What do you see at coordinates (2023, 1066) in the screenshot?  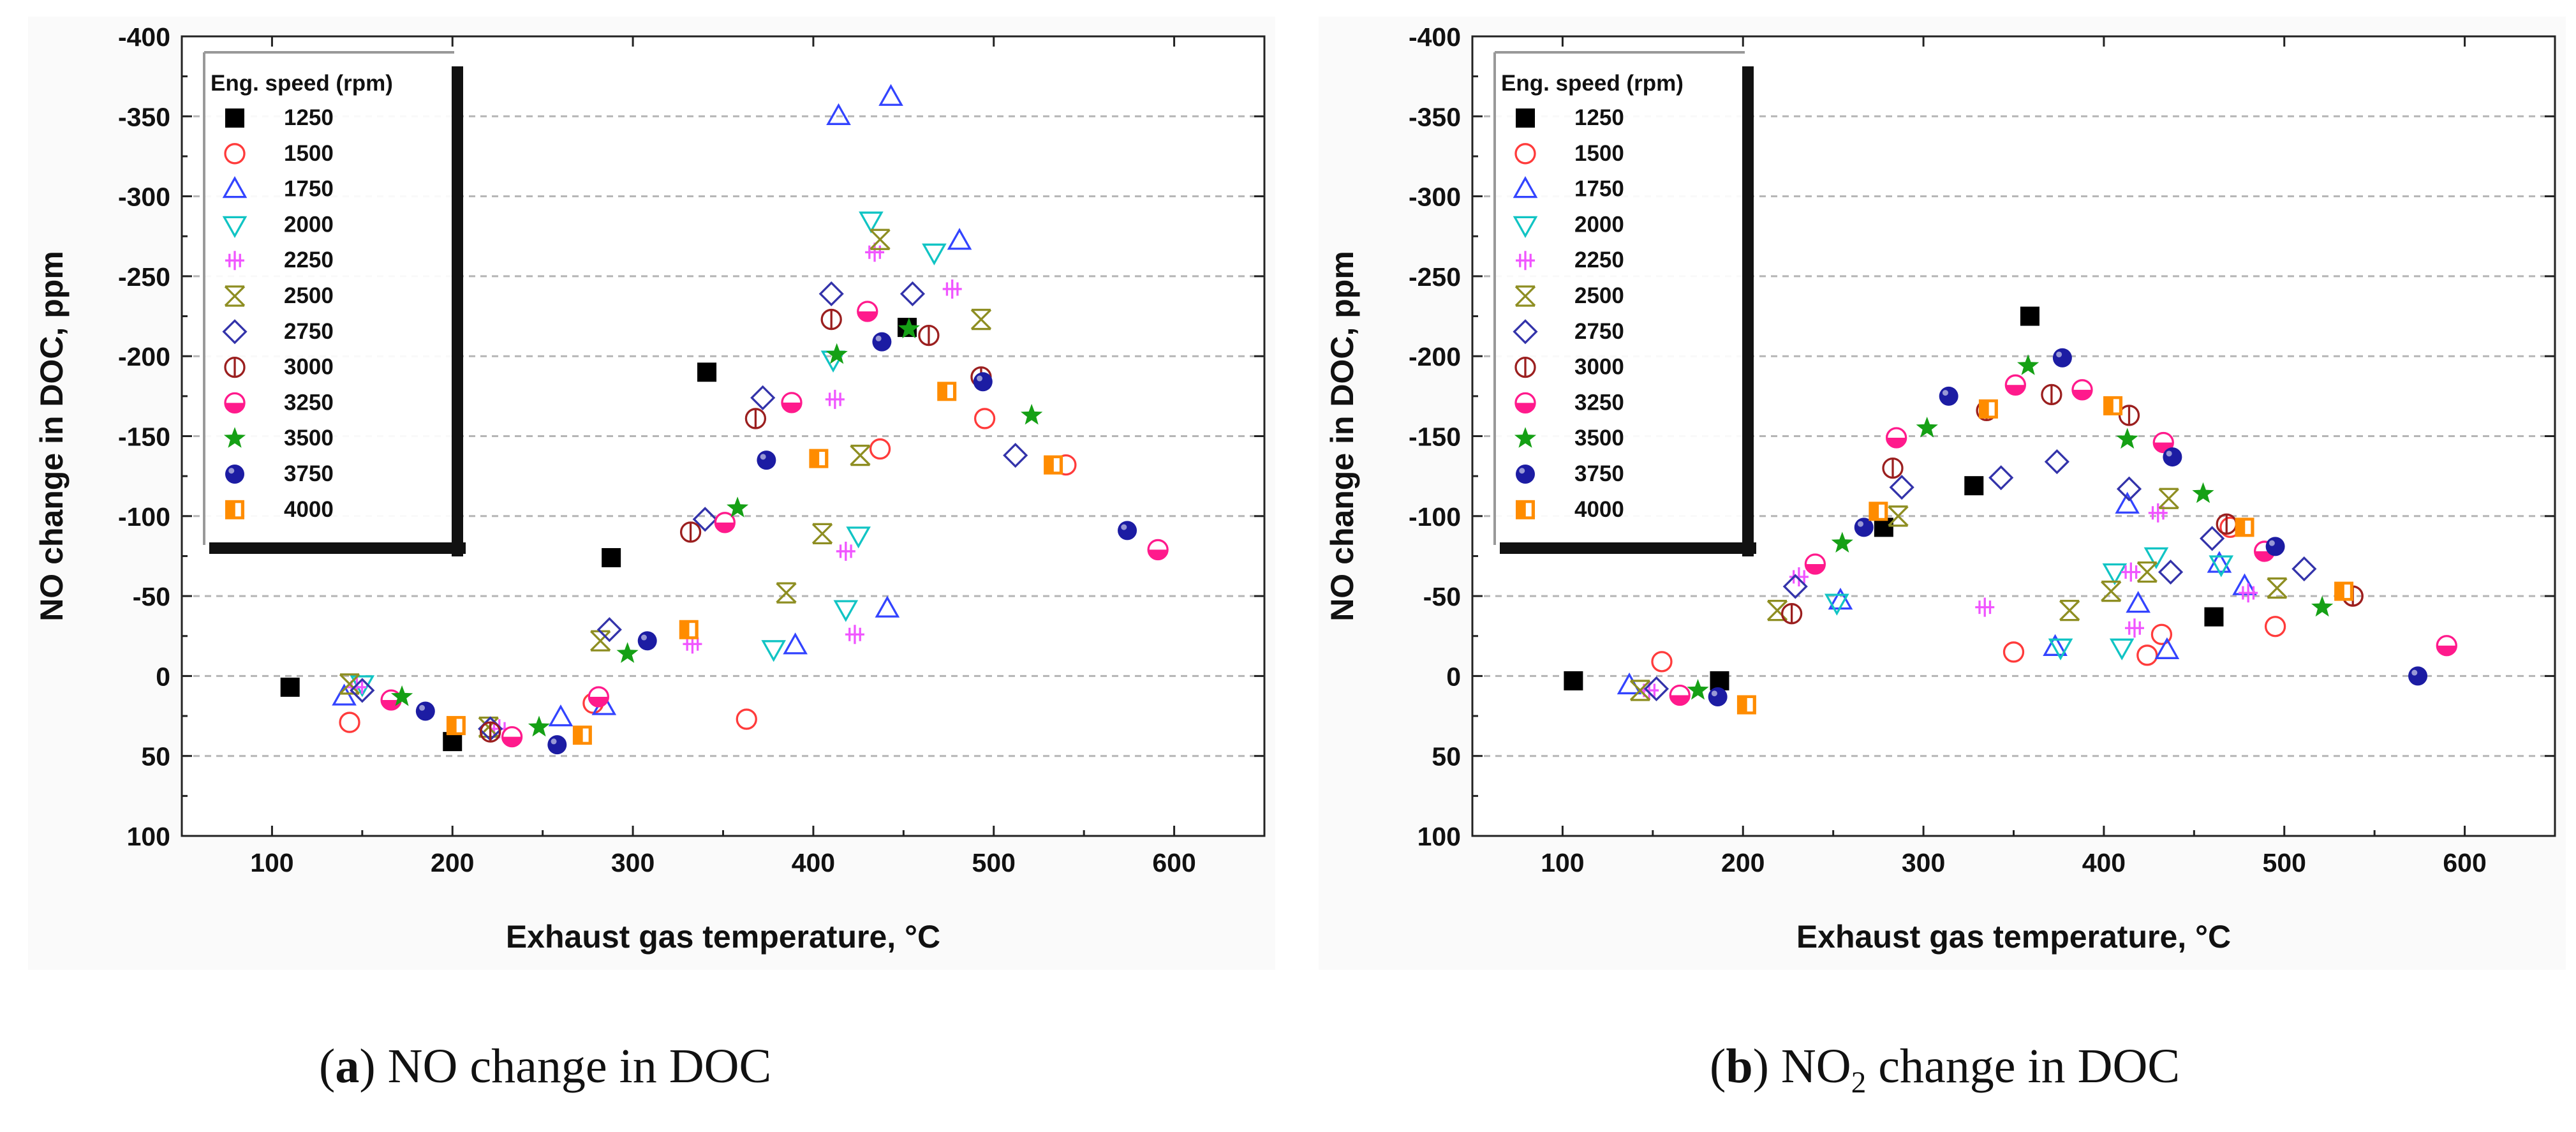 I see `caption-b-post: change in DOC` at bounding box center [2023, 1066].